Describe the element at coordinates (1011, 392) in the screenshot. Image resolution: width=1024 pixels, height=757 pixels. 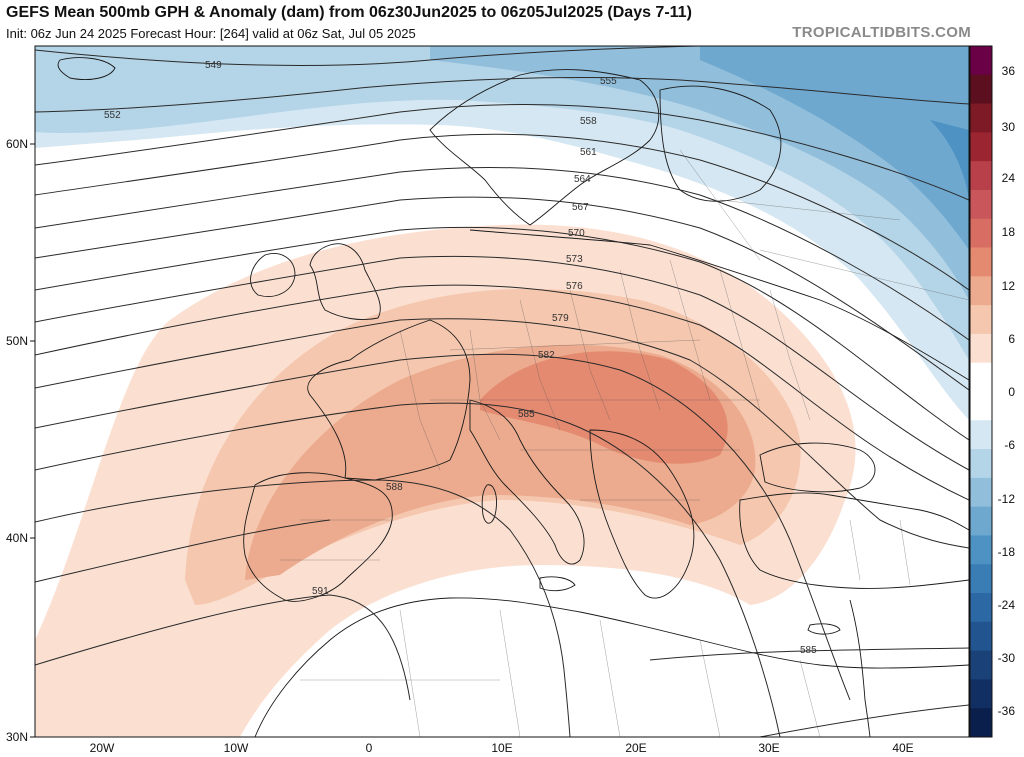
I see `colorbar-label: 0` at that location.